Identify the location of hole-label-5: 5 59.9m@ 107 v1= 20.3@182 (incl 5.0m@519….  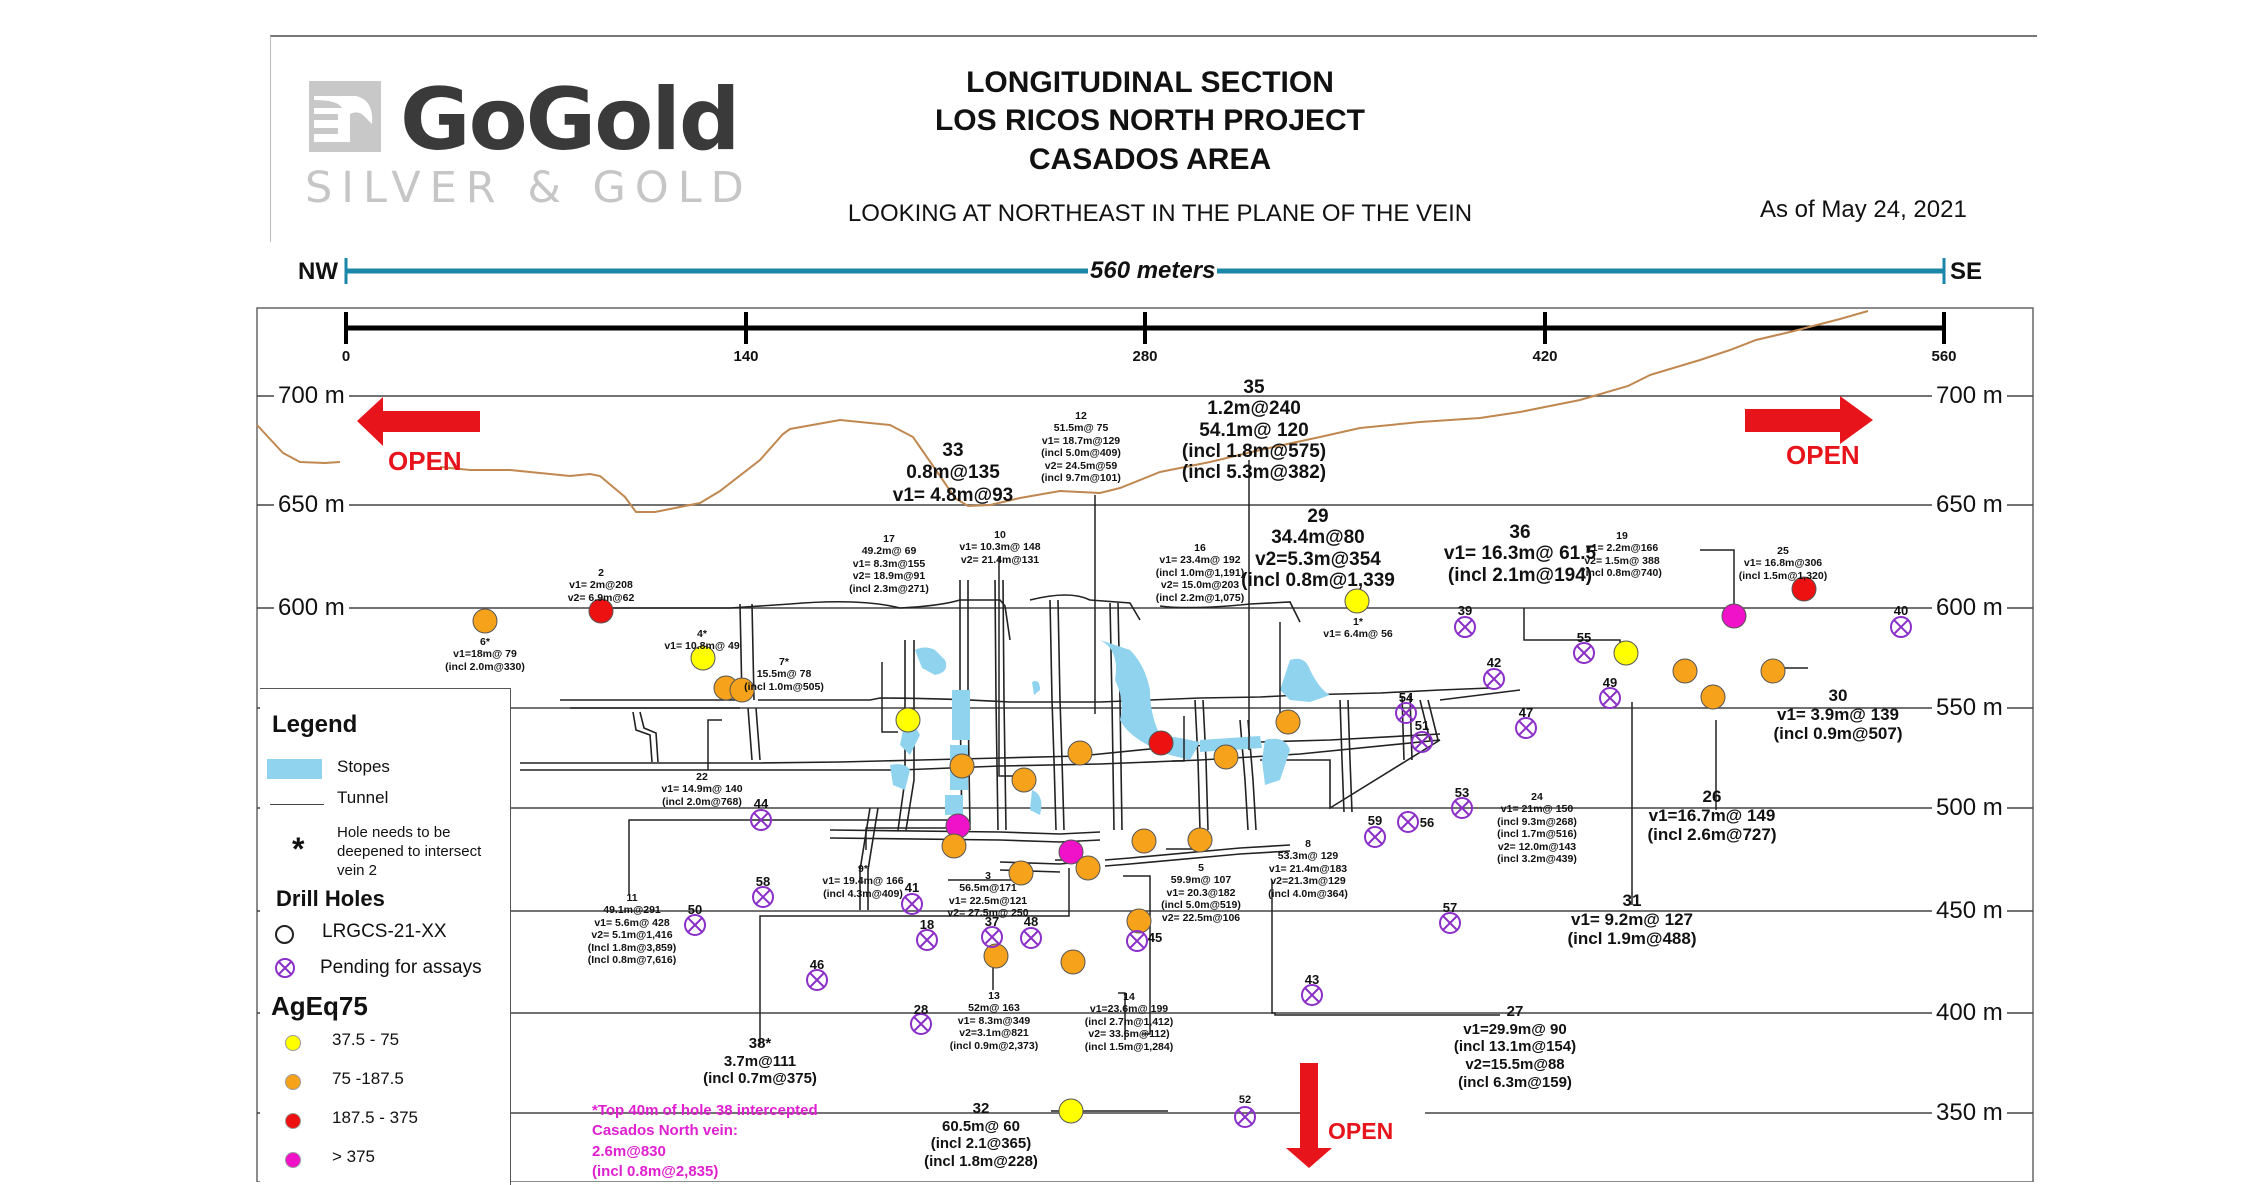
(1201, 893).